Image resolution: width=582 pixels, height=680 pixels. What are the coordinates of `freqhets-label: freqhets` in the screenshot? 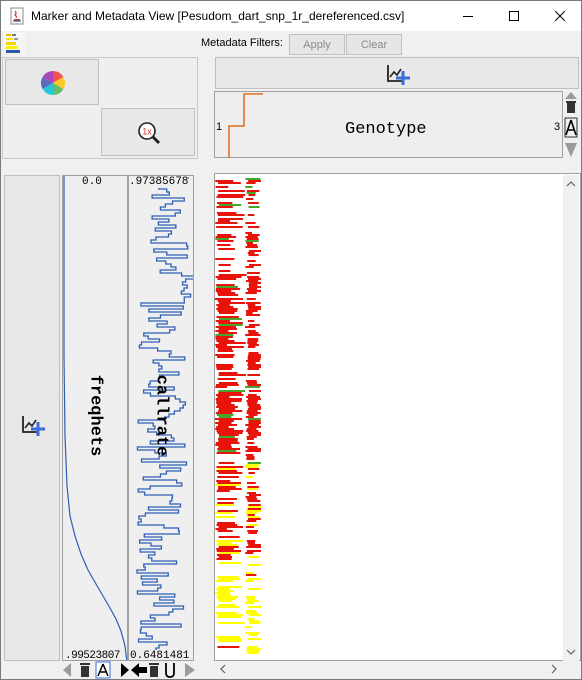 It's located at (95, 415).